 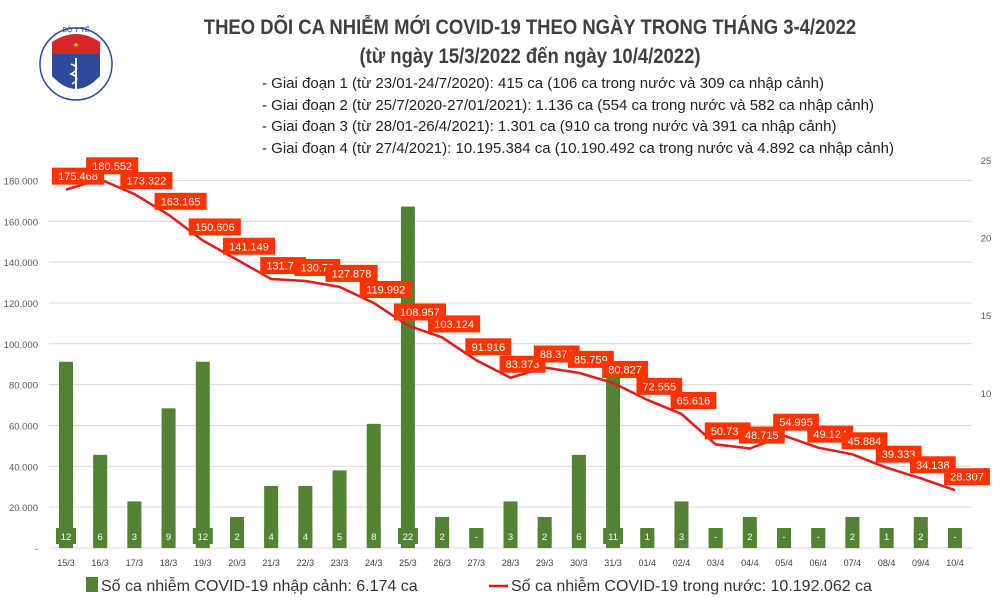 I want to click on line-label: 85.759, so click(x=591, y=360).